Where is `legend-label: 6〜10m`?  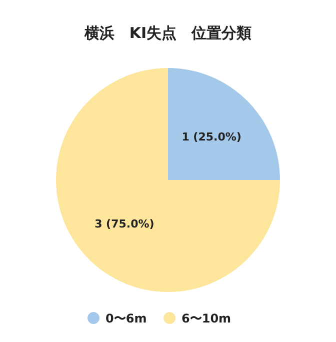
legend-label: 6〜10m is located at coordinates (207, 319).